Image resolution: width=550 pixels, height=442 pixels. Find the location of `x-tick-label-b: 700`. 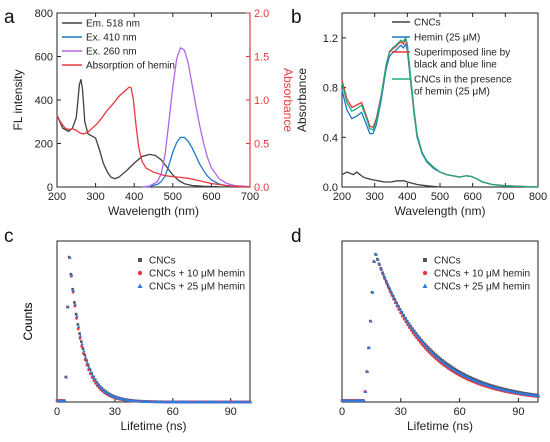

x-tick-label-b: 700 is located at coordinates (505, 197).